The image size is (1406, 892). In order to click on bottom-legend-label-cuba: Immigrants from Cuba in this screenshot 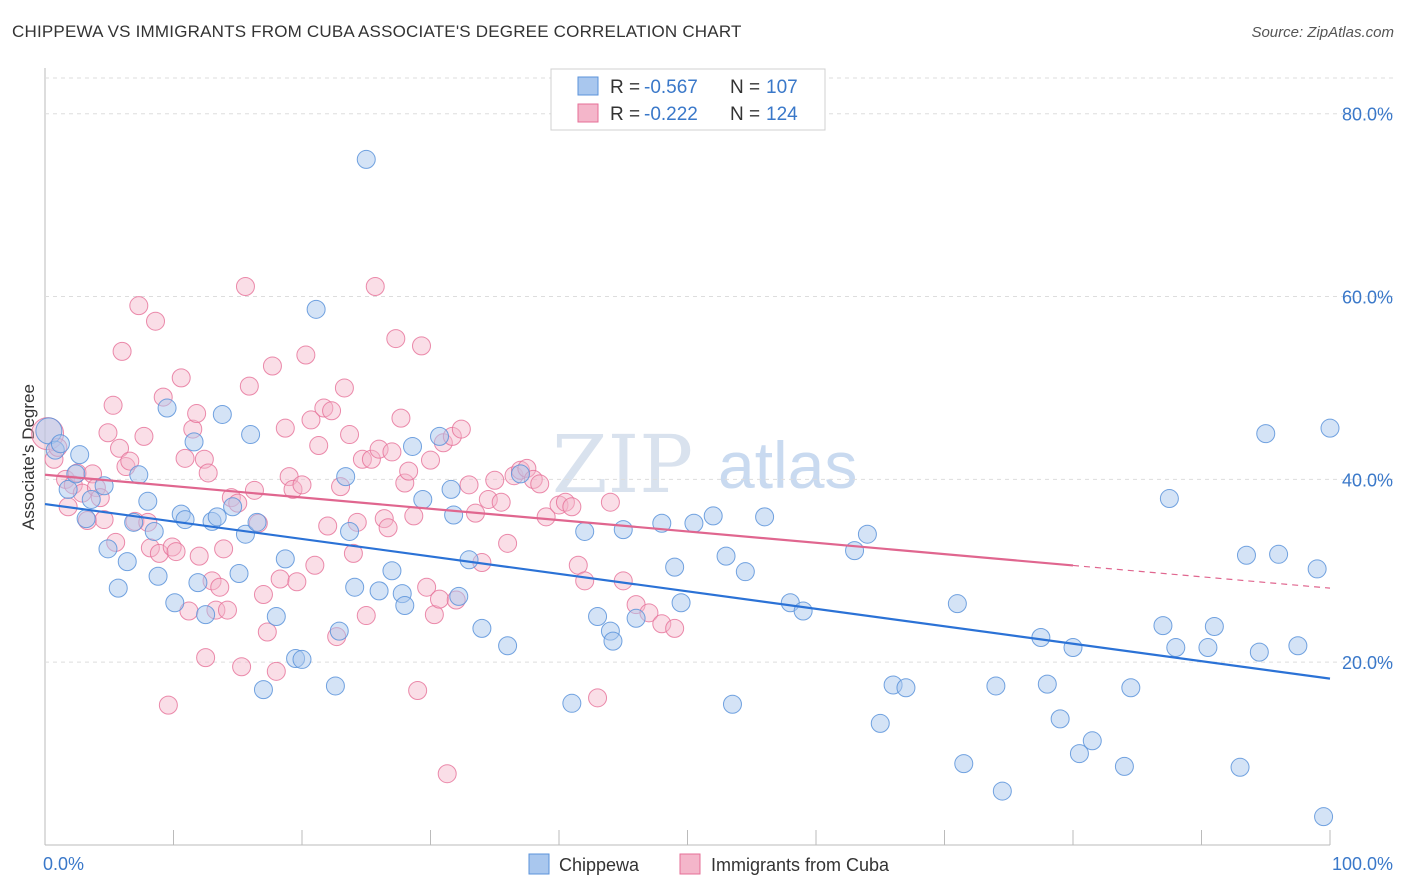, I will do `click(800, 865)`.